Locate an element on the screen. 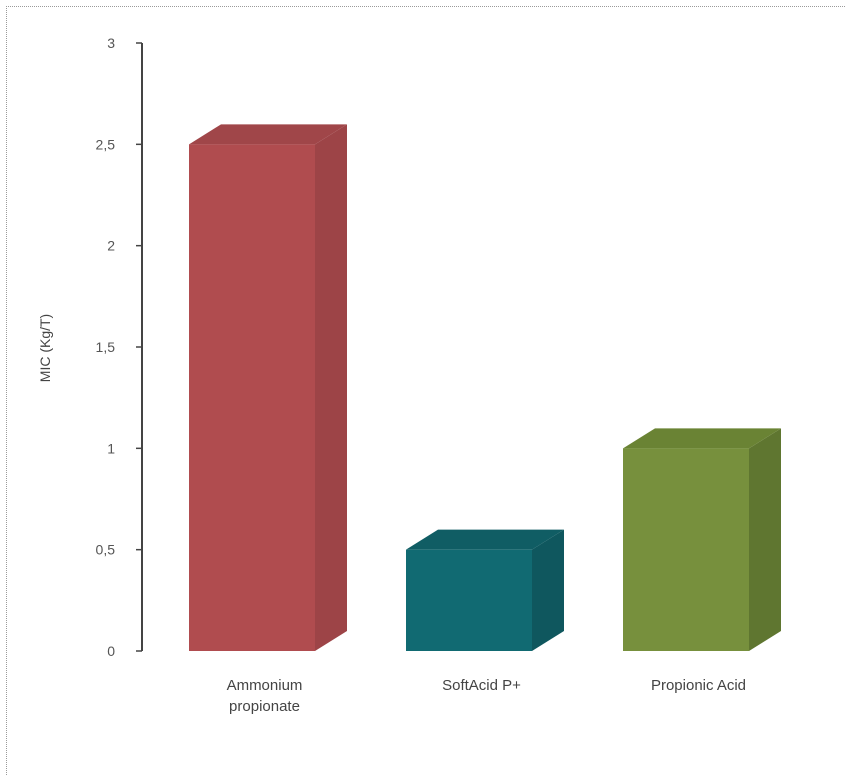 This screenshot has height=775, width=845. y-tick-label: 3 is located at coordinates (111, 43).